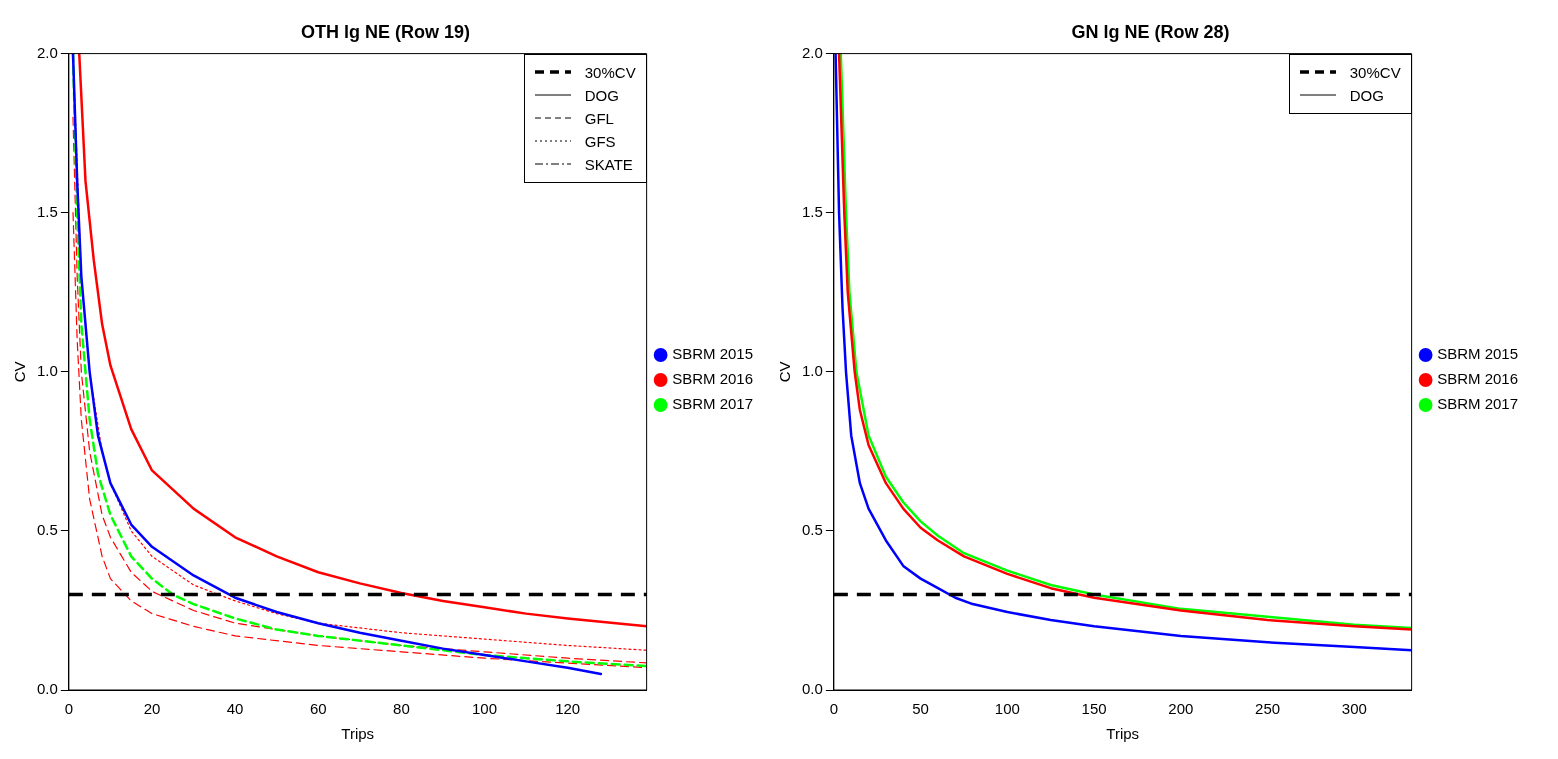  What do you see at coordinates (600, 141) in the screenshot?
I see `annotation: GFS` at bounding box center [600, 141].